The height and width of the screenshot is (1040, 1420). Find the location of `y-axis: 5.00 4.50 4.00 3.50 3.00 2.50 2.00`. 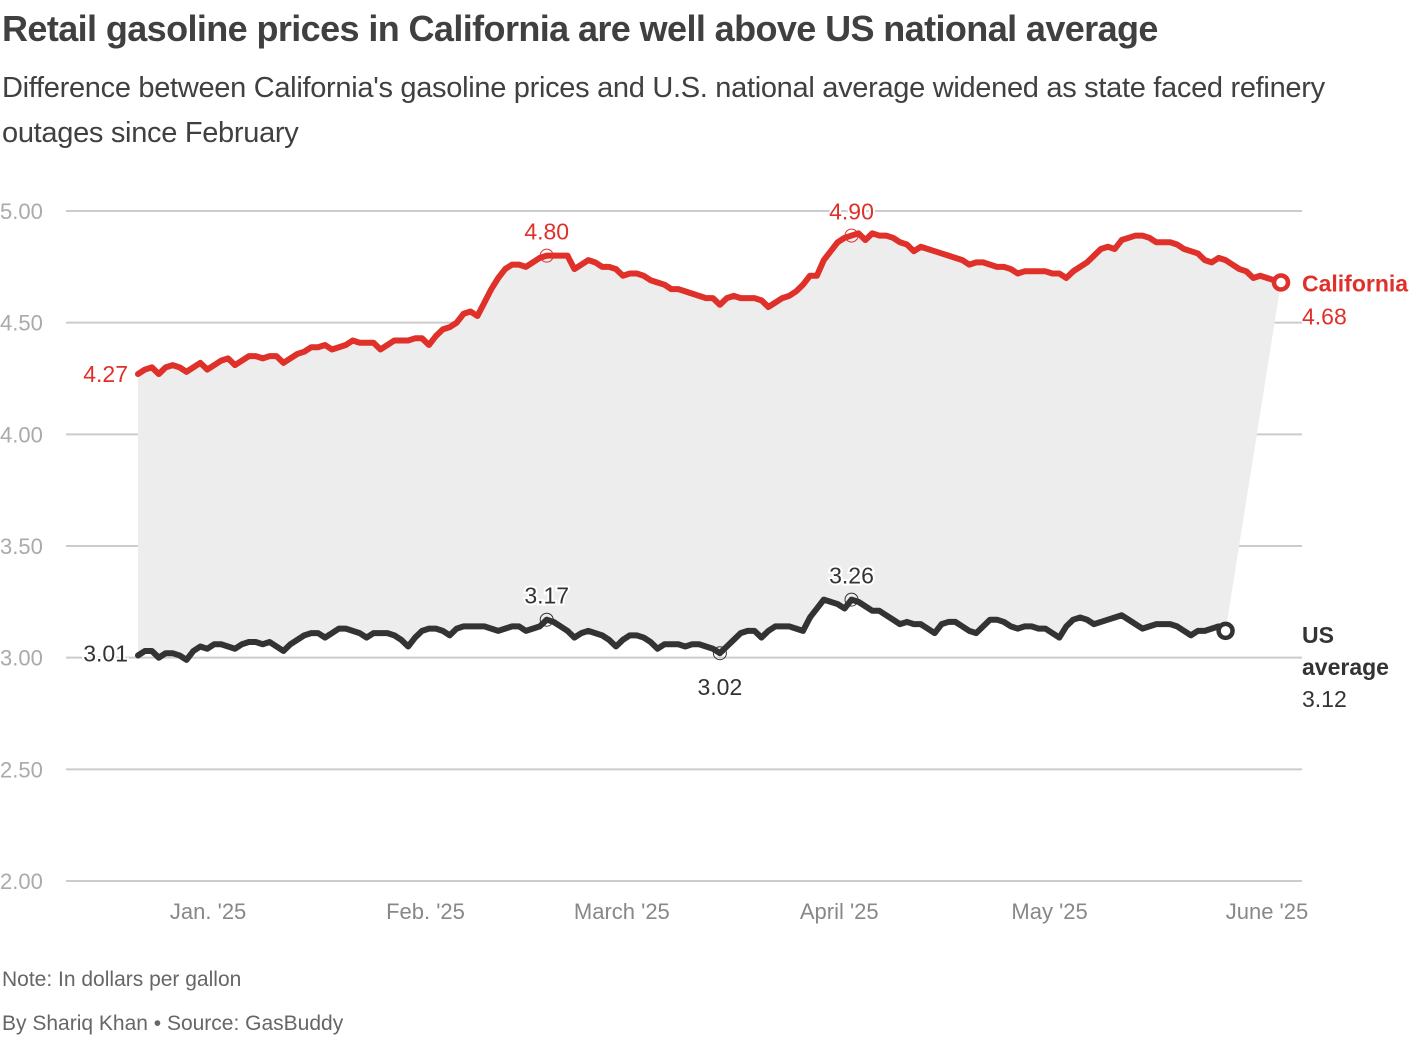

y-axis: 5.00 4.50 4.00 3.50 3.00 2.50 2.00 is located at coordinates (21, 546).